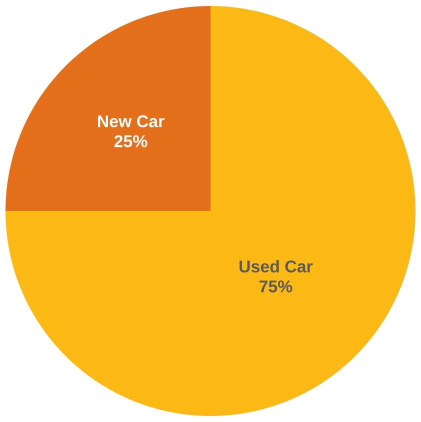 The image size is (421, 422). I want to click on slice-label: New Car, so click(131, 121).